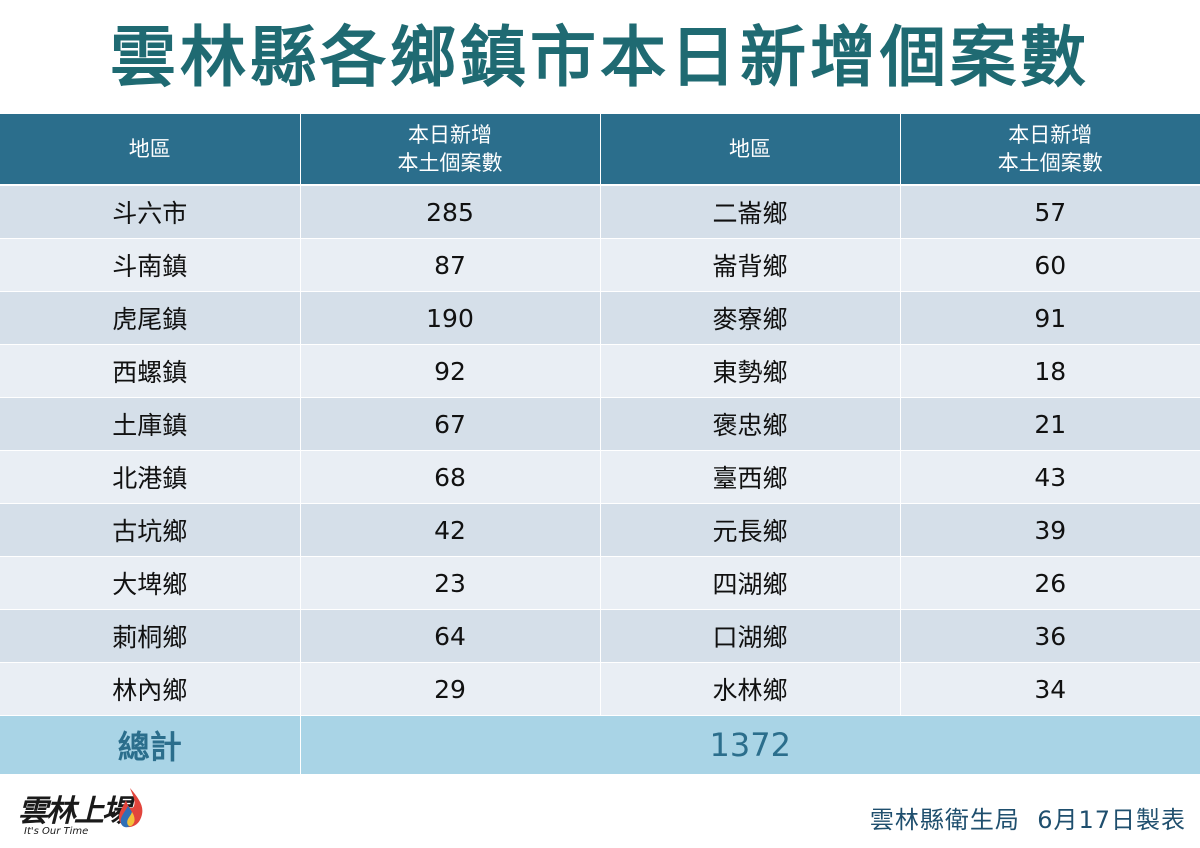 The image size is (1200, 848). I want to click on right-cases-cell: 21, so click(1050, 424).